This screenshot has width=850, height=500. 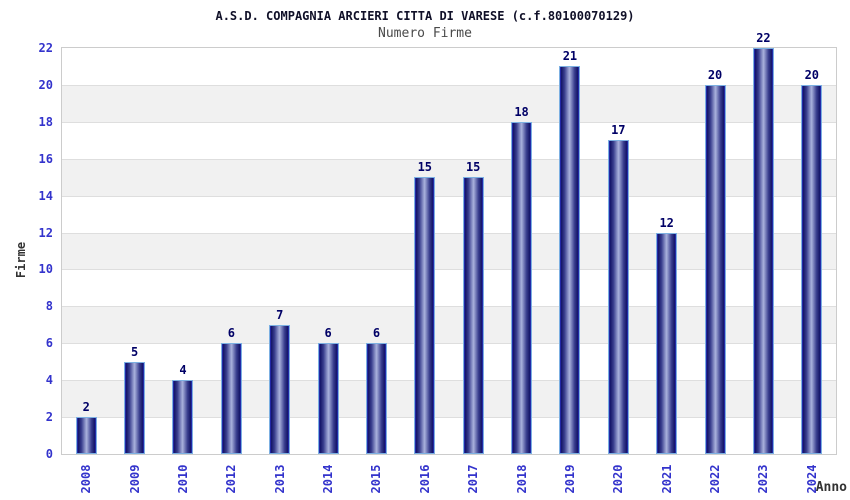 I want to click on bar-value-label: 17, so click(x=618, y=130).